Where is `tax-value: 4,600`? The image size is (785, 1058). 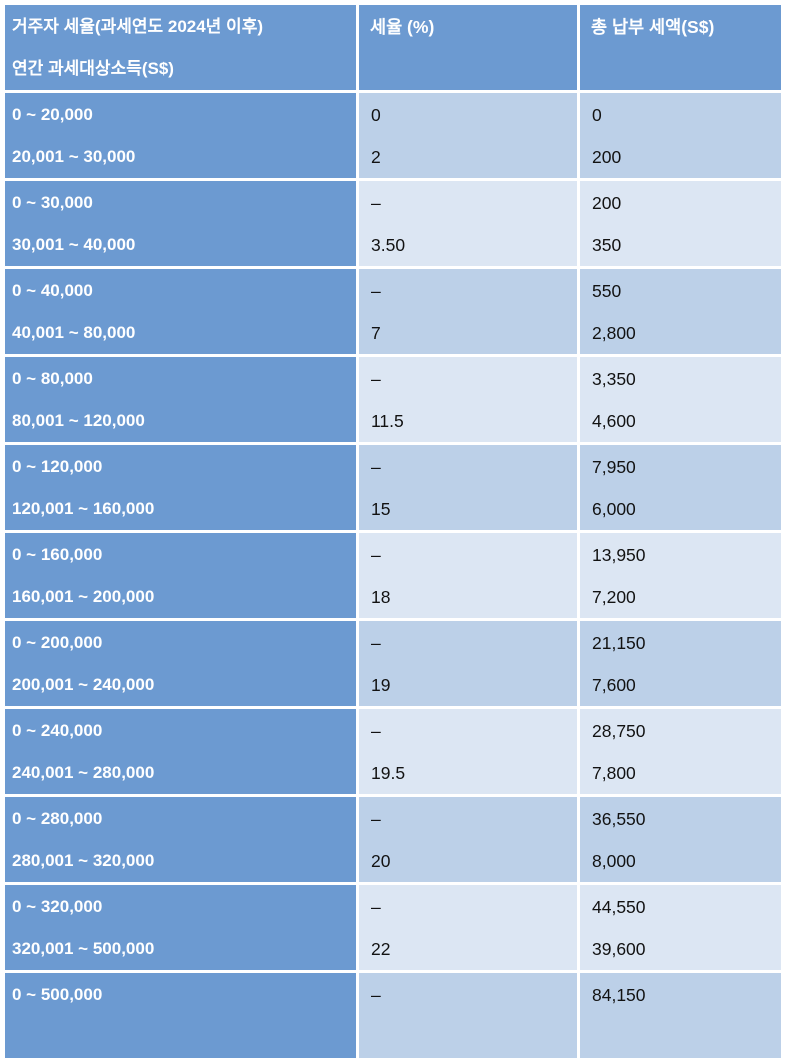
tax-value: 4,600 is located at coordinates (614, 421).